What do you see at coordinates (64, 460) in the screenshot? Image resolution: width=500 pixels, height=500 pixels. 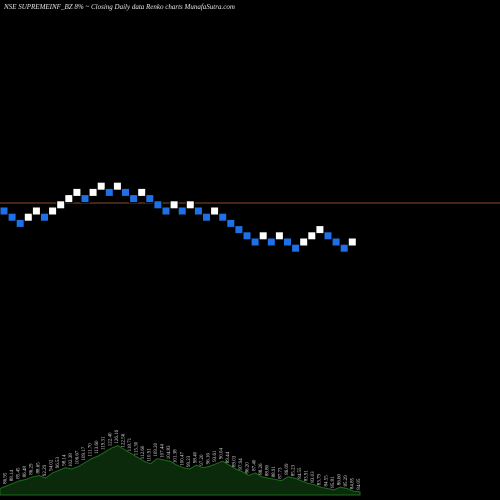 I see `volume-label: 98.14` at bounding box center [64, 460].